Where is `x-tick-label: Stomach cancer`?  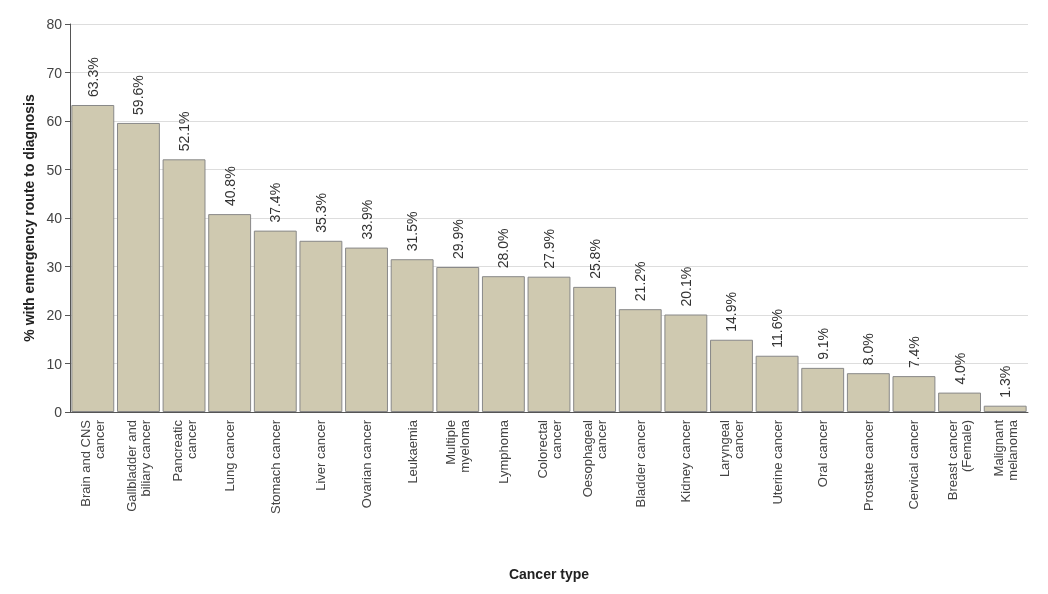 x-tick-label: Stomach cancer is located at coordinates (275, 466).